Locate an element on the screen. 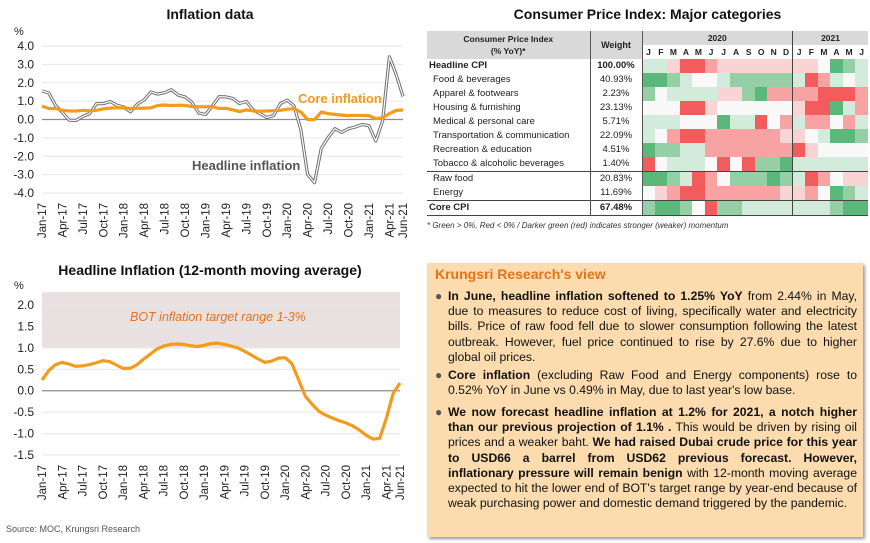 The width and height of the screenshot is (870, 543). y-tick-label: 0.0 is located at coordinates (25, 391).